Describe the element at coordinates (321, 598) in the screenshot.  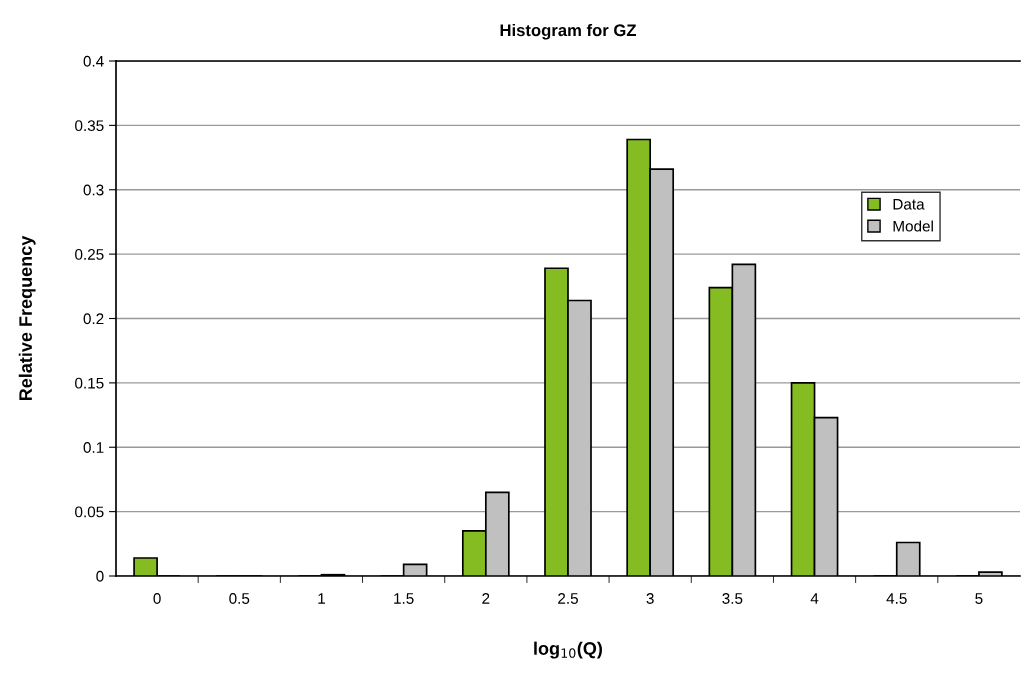
I see `x-tick-label: 1` at that location.